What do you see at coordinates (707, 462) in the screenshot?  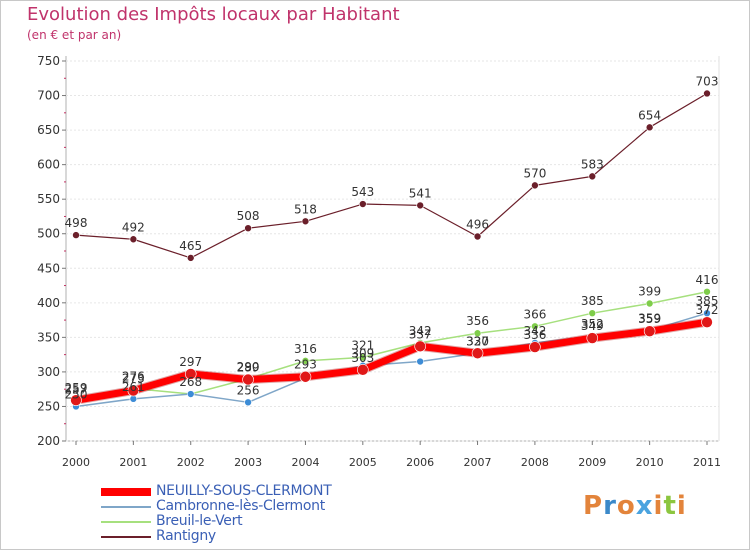 I see `x-tick-label: 2011` at bounding box center [707, 462].